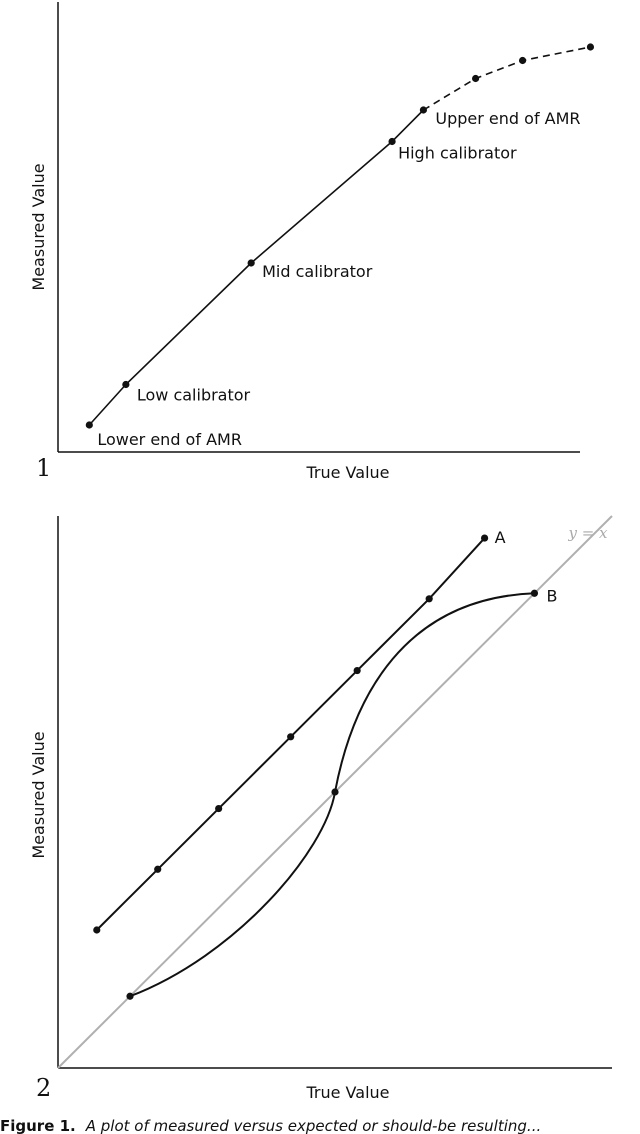  I want to click on panel-1-annotation: Lower end of AMR, so click(169, 439).